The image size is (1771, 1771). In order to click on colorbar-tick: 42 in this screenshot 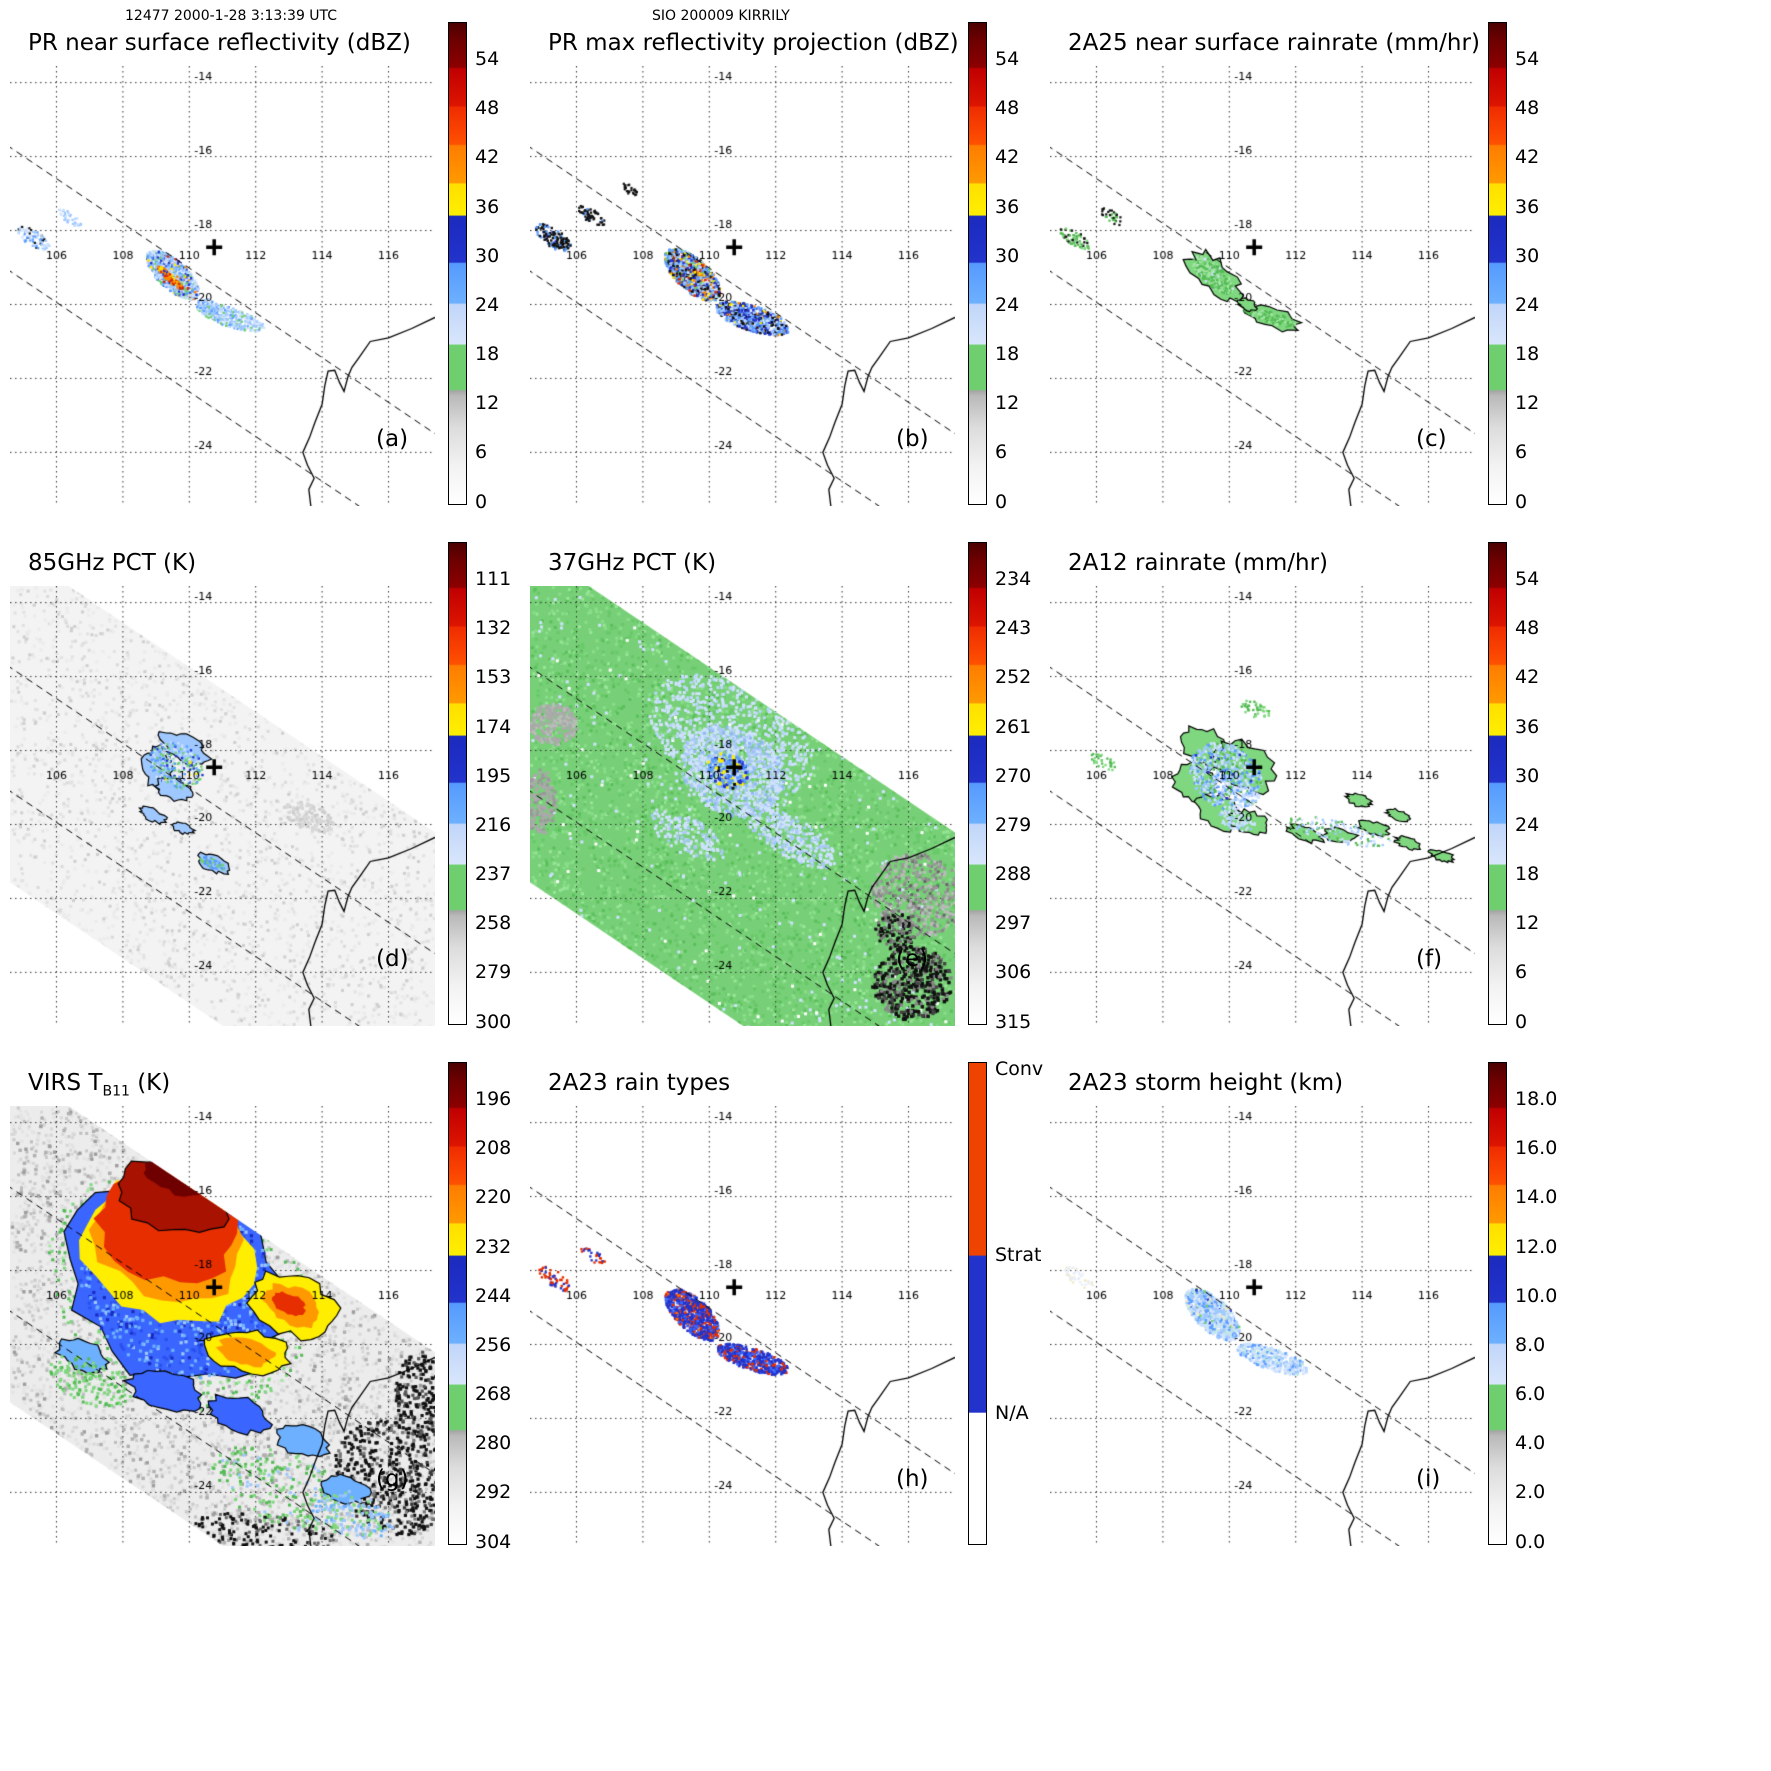, I will do `click(487, 157)`.